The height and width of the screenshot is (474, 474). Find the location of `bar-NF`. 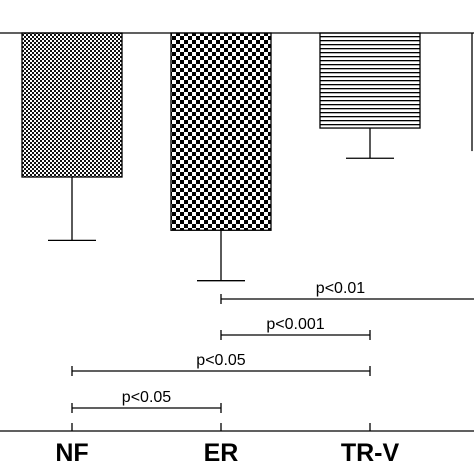

bar-NF is located at coordinates (72, 105).